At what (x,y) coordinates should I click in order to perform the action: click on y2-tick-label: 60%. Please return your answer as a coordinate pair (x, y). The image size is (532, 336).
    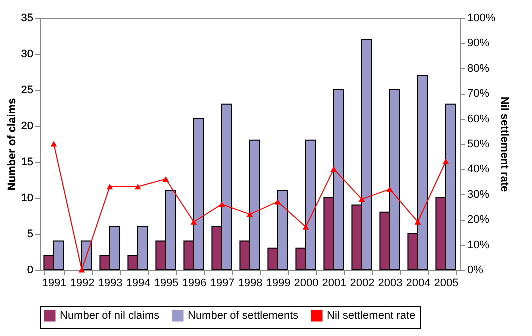
    Looking at the image, I should click on (479, 119).